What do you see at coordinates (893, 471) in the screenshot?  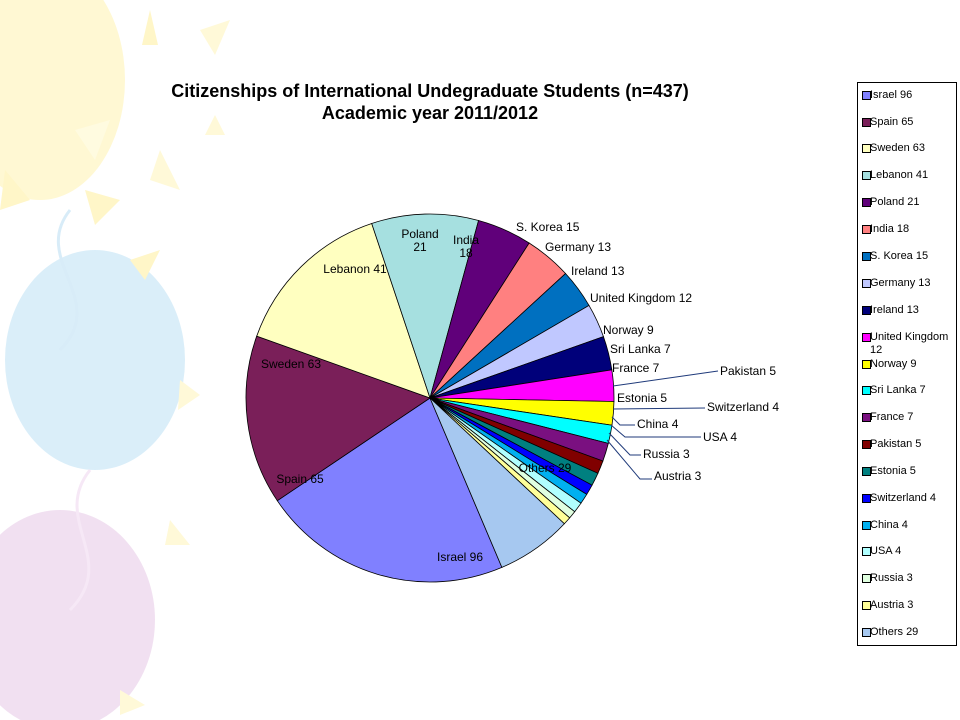 I see `legend-label: Estonia 5` at bounding box center [893, 471].